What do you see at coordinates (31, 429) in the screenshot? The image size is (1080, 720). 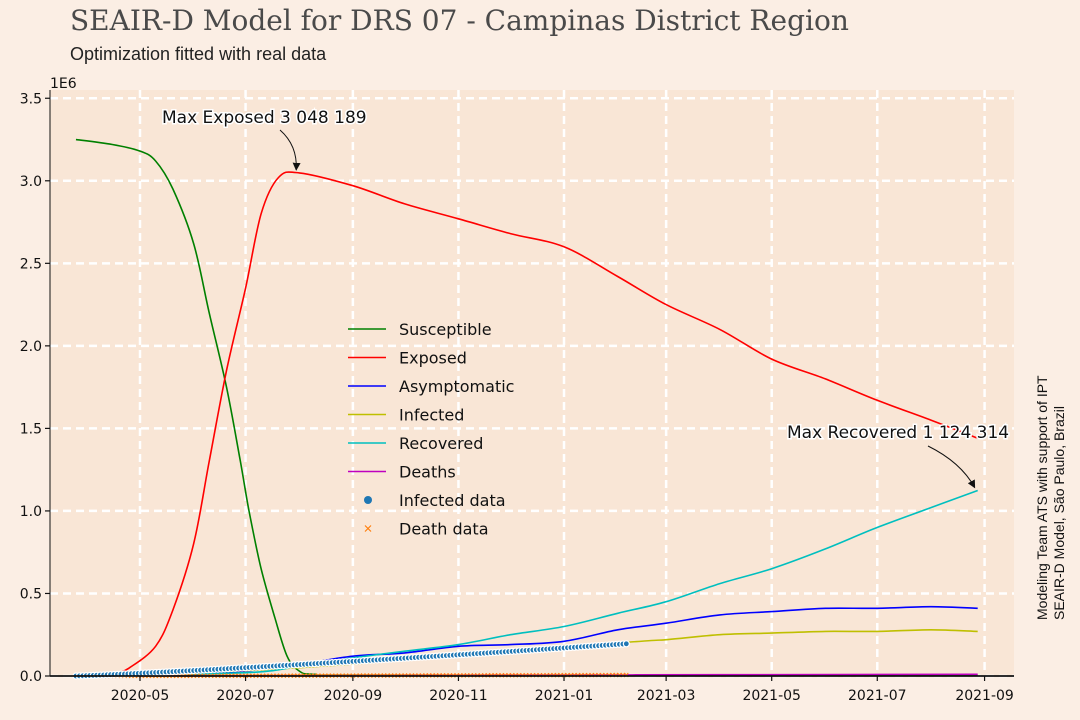 I see `y-tick-label-3: 1.5` at bounding box center [31, 429].